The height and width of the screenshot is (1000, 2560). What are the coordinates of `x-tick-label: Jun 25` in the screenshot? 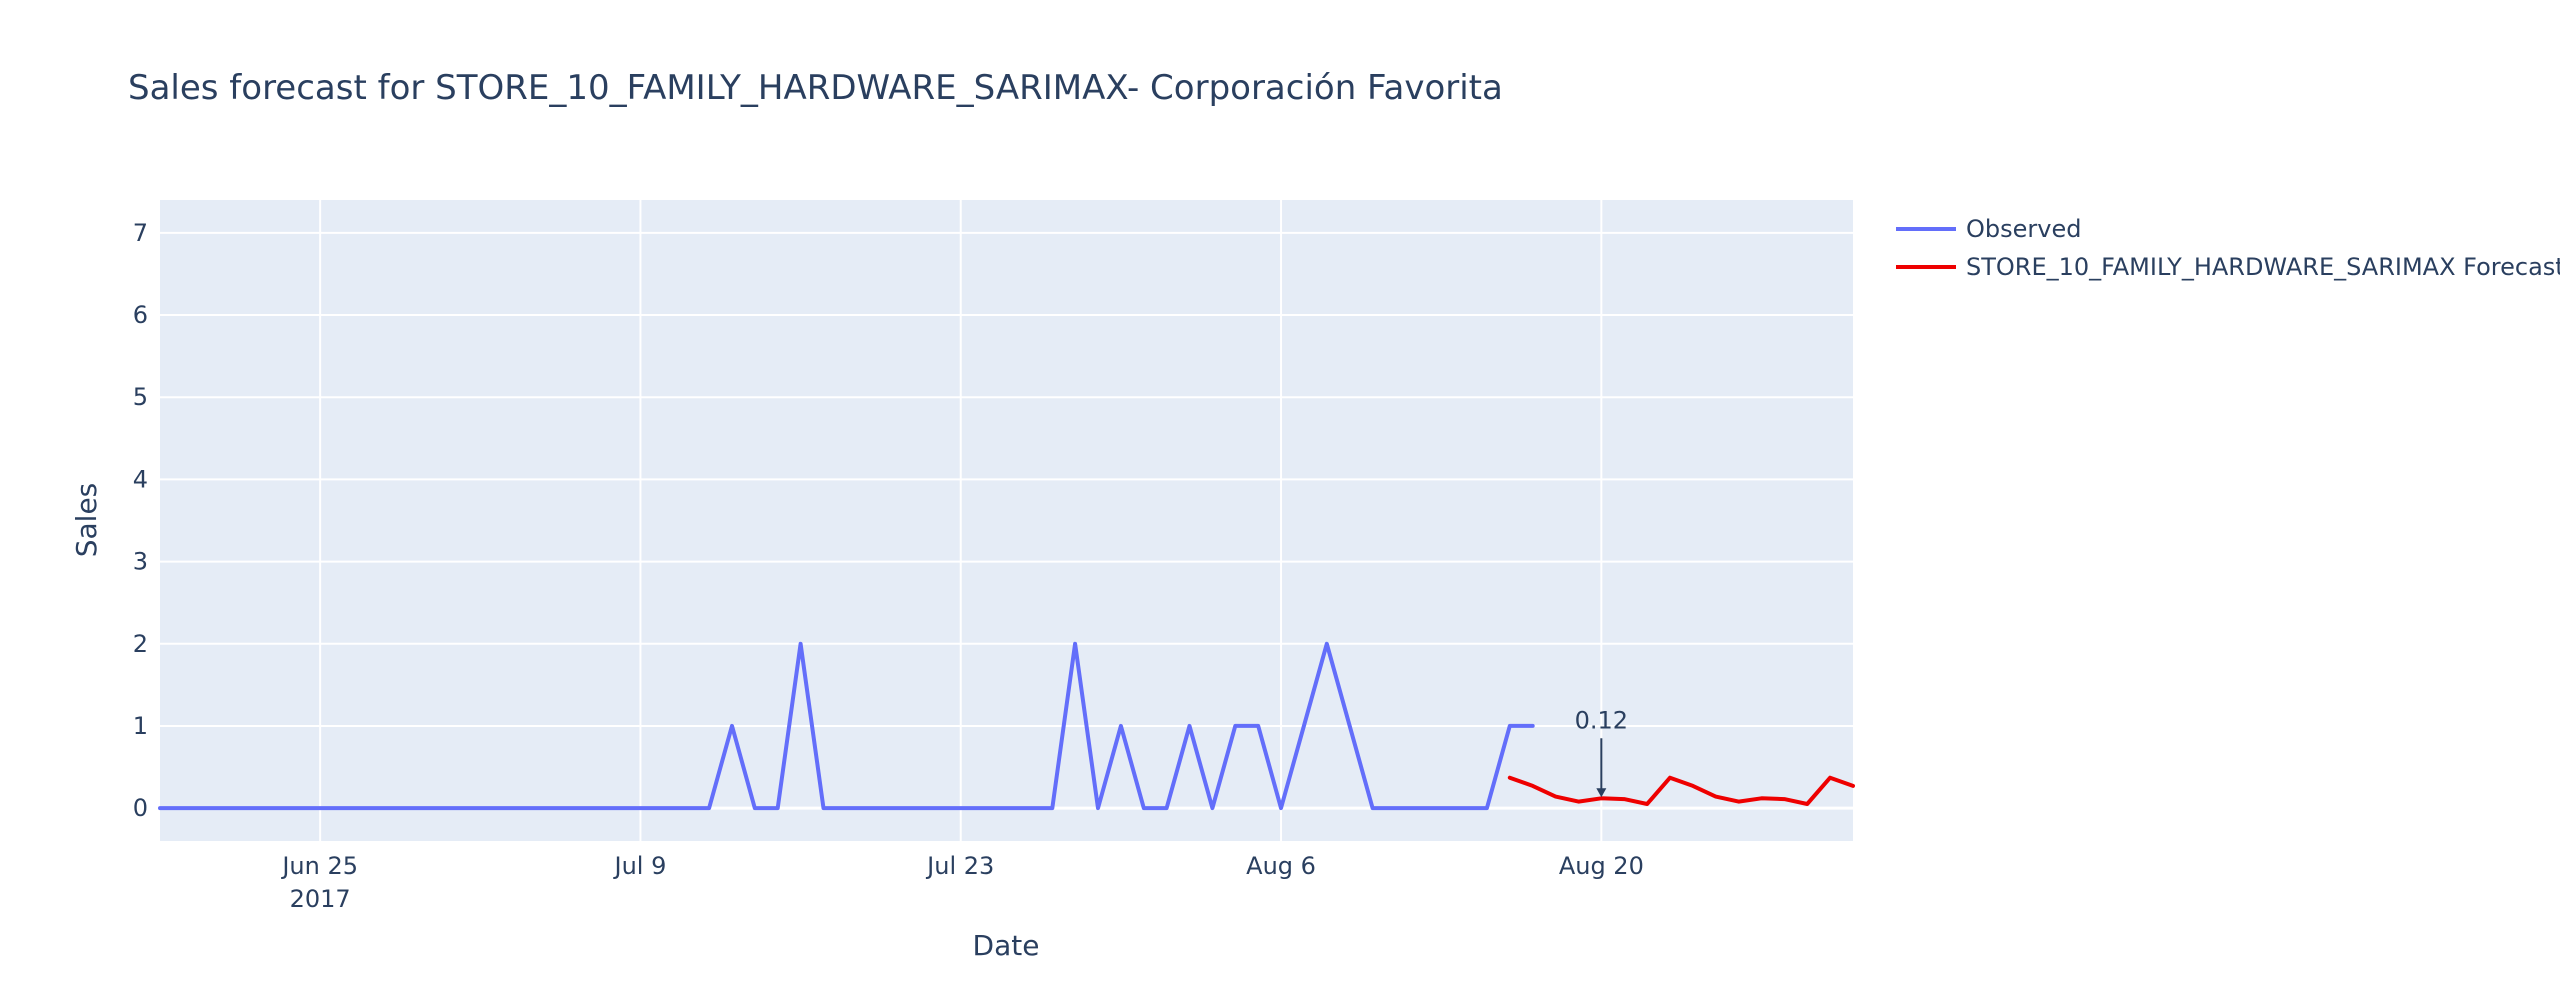 It's located at (319, 866).